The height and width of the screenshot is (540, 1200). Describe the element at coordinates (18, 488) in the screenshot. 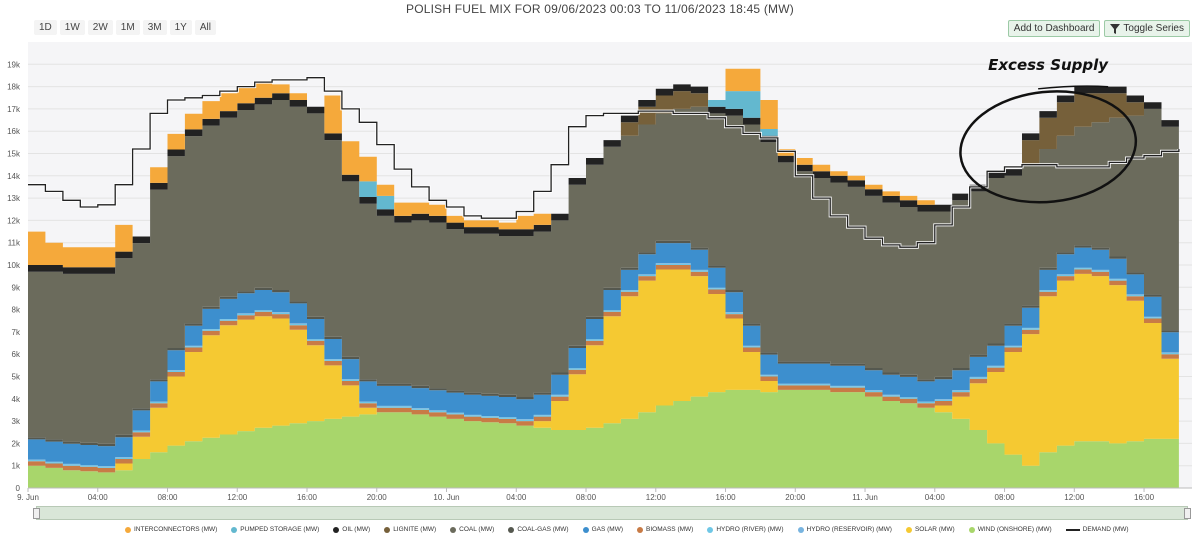

I see `y-tick-label: 0` at that location.